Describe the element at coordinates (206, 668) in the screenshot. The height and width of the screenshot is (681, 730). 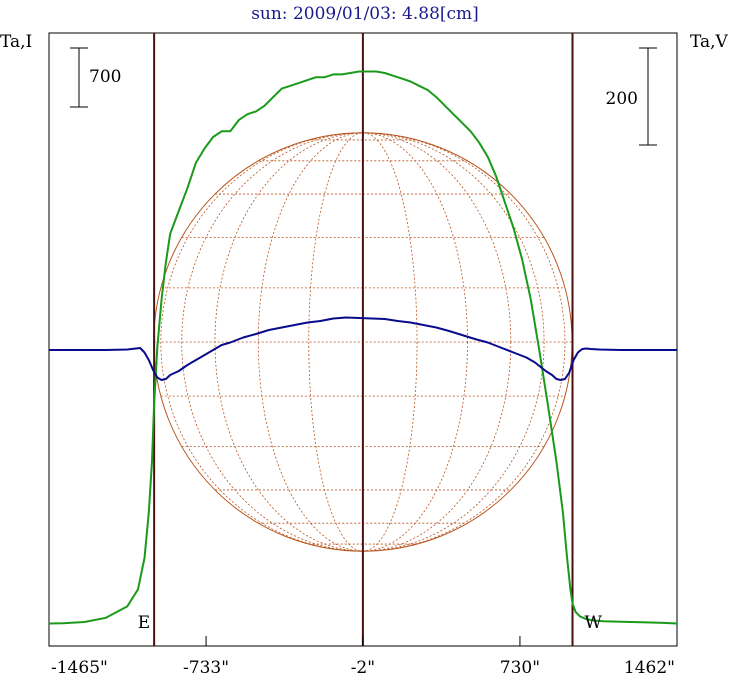
I see `x-tick-label: -733"` at that location.